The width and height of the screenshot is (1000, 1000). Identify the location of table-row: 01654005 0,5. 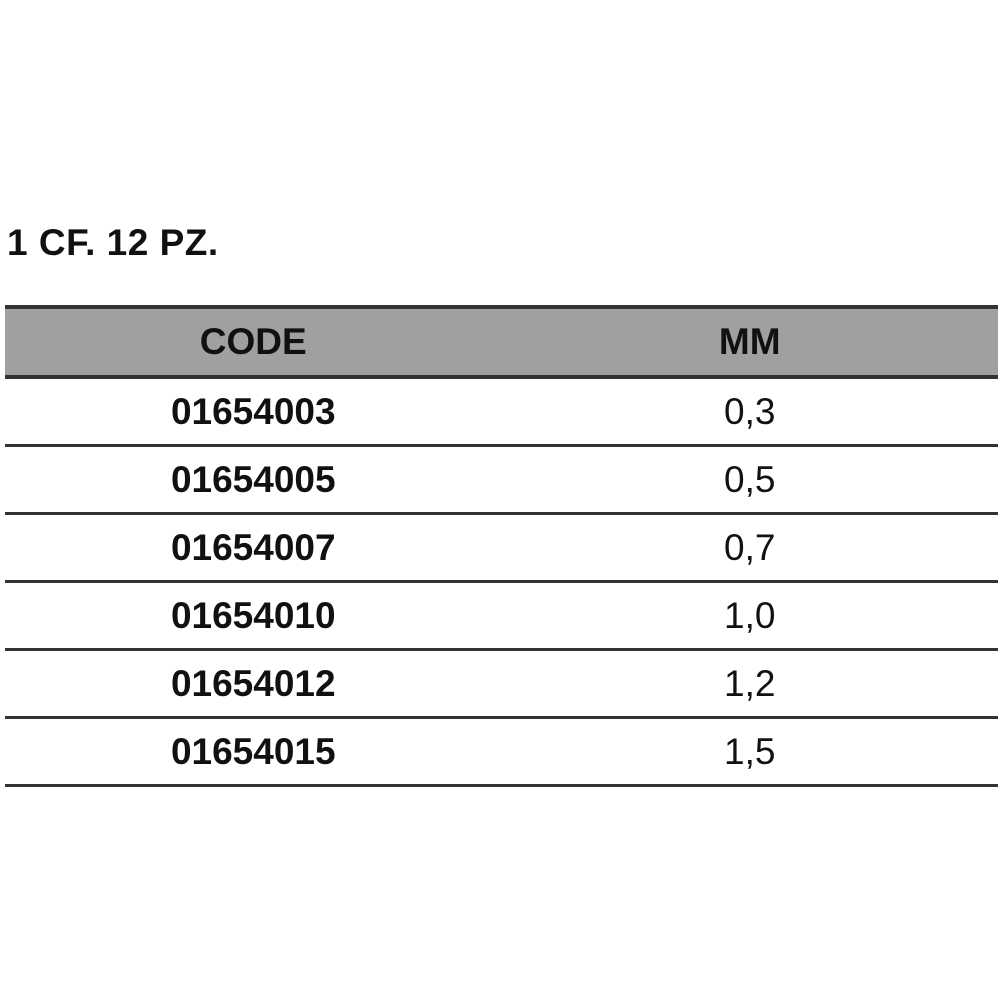
(501, 481).